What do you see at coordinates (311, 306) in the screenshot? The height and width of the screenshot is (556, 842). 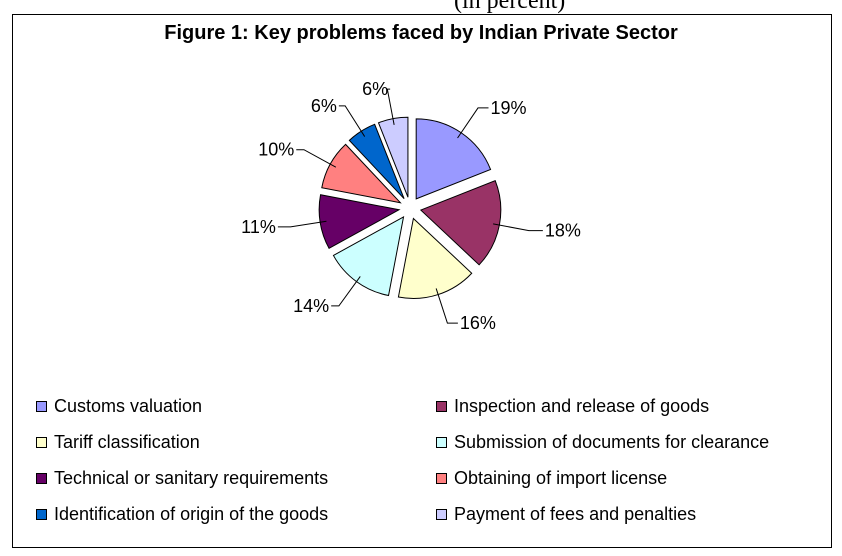 I see `data-label: 14%` at bounding box center [311, 306].